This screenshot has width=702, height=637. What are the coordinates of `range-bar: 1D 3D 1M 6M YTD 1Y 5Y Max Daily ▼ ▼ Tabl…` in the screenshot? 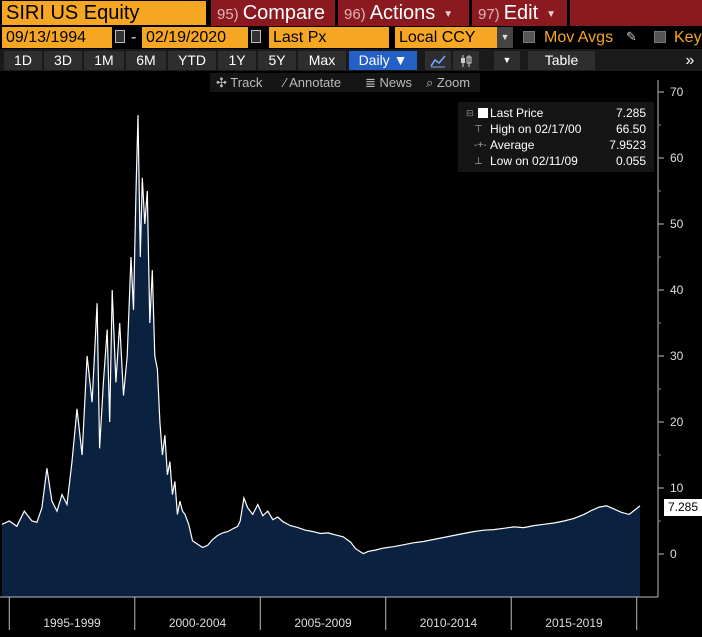 It's located at (351, 60).